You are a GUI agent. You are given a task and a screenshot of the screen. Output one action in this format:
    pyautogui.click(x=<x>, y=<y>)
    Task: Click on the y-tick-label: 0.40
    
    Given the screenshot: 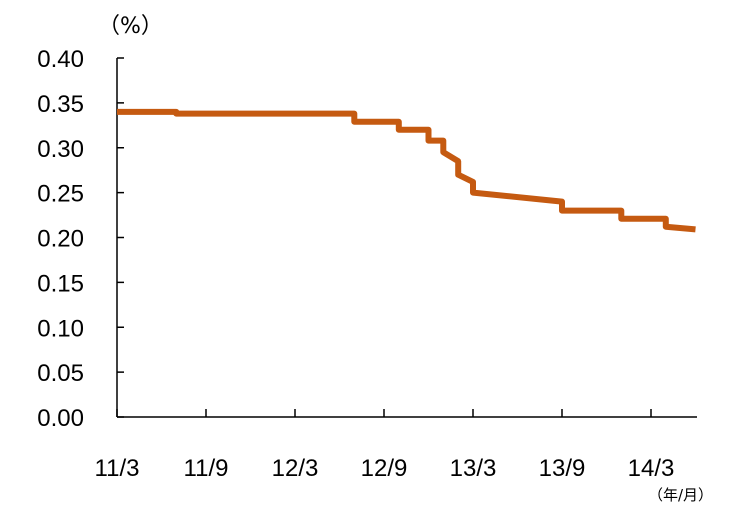 What is the action you would take?
    pyautogui.click(x=60, y=59)
    